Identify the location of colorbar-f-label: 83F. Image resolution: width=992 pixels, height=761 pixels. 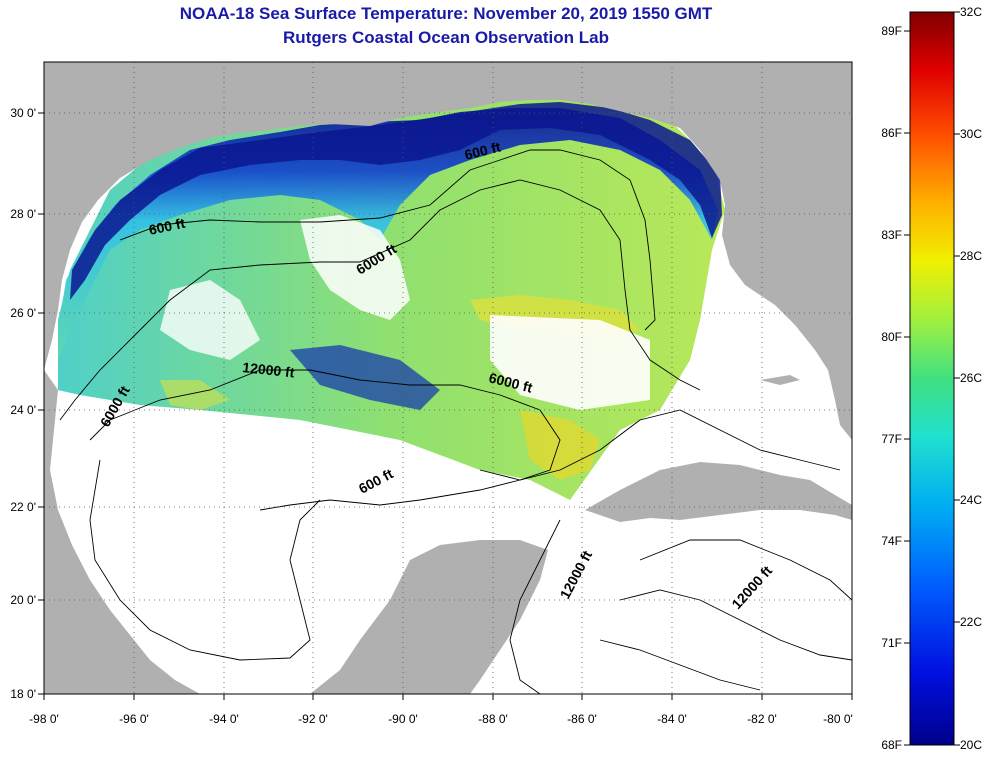
(891, 235).